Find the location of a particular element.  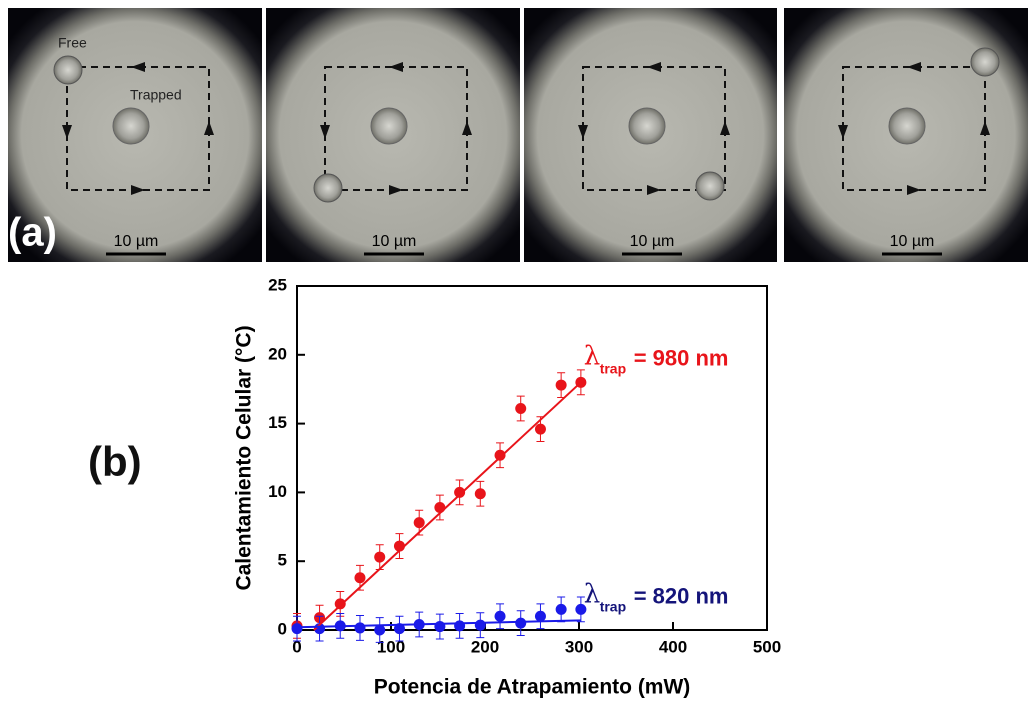

y-axis-title: Calentamiento Celular (°C) is located at coordinates (244, 457).